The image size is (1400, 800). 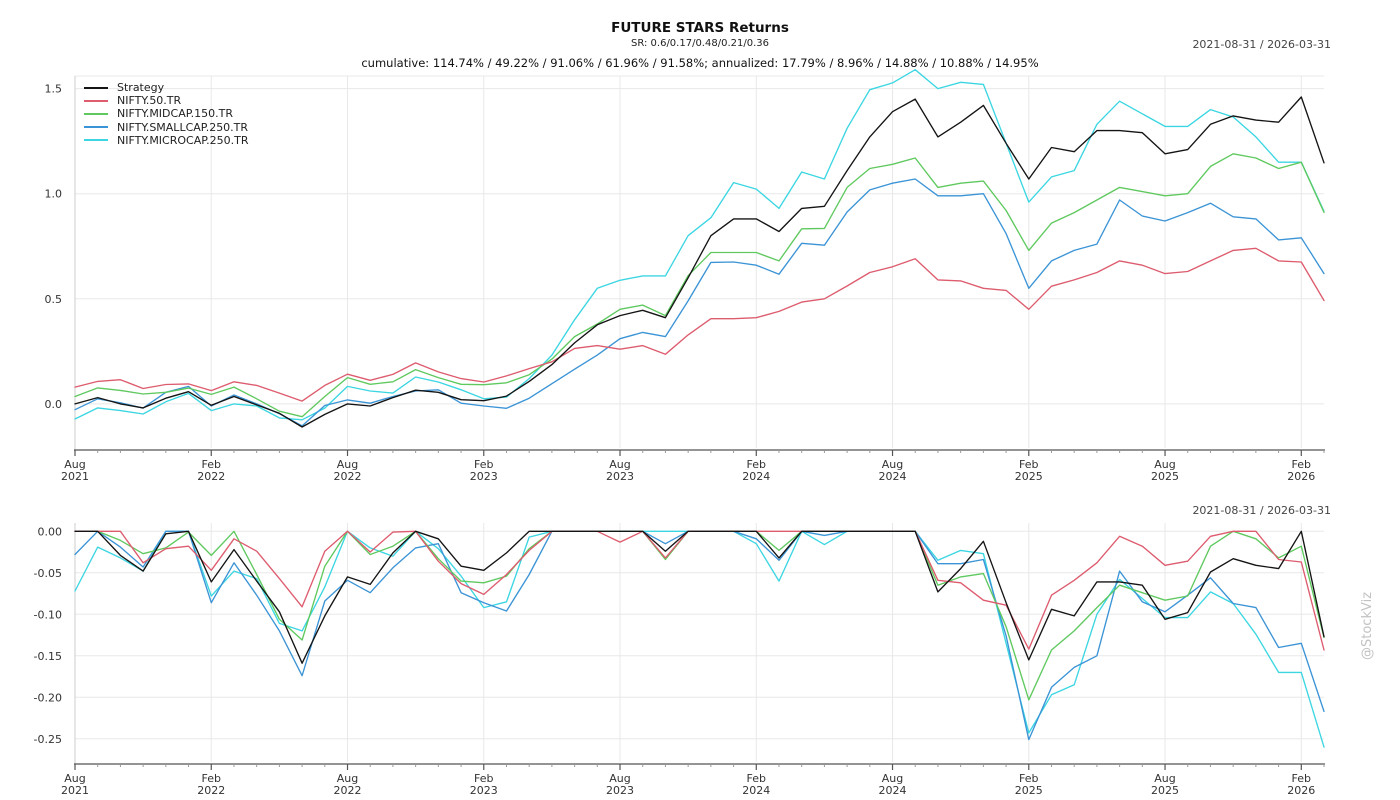 I want to click on legend-item: NIFTY.MIDCAP.150.TR, so click(x=166, y=113).